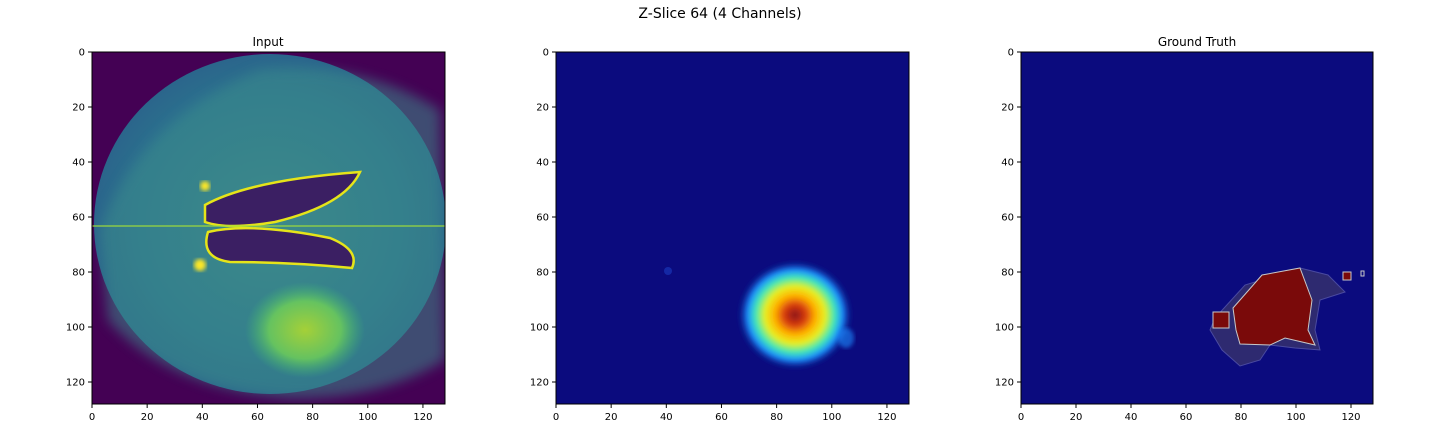  Describe the element at coordinates (1350, 417) in the screenshot. I see `gt-xtick-label: 120` at that location.